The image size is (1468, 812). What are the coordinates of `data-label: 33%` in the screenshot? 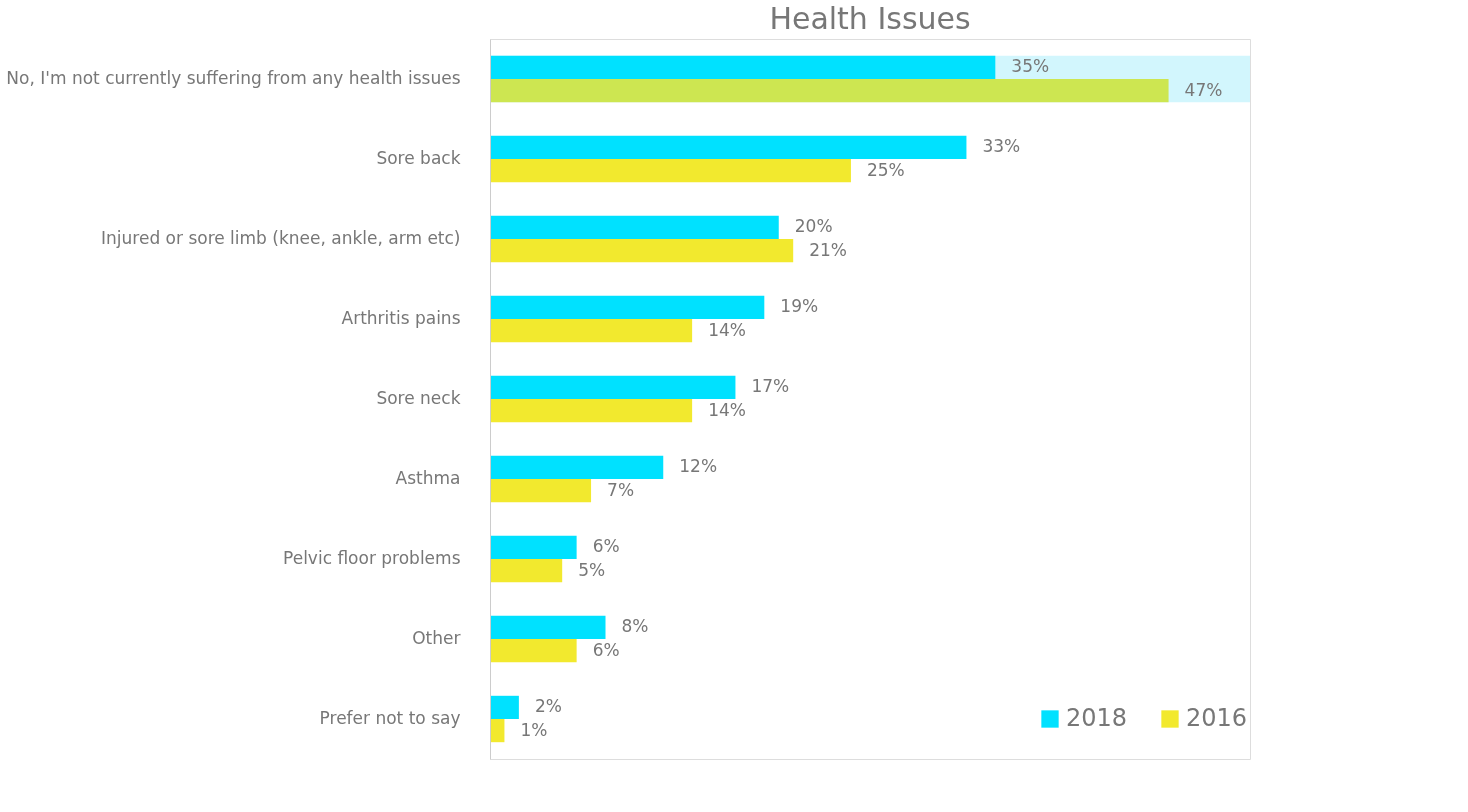 It's located at (1001, 146).